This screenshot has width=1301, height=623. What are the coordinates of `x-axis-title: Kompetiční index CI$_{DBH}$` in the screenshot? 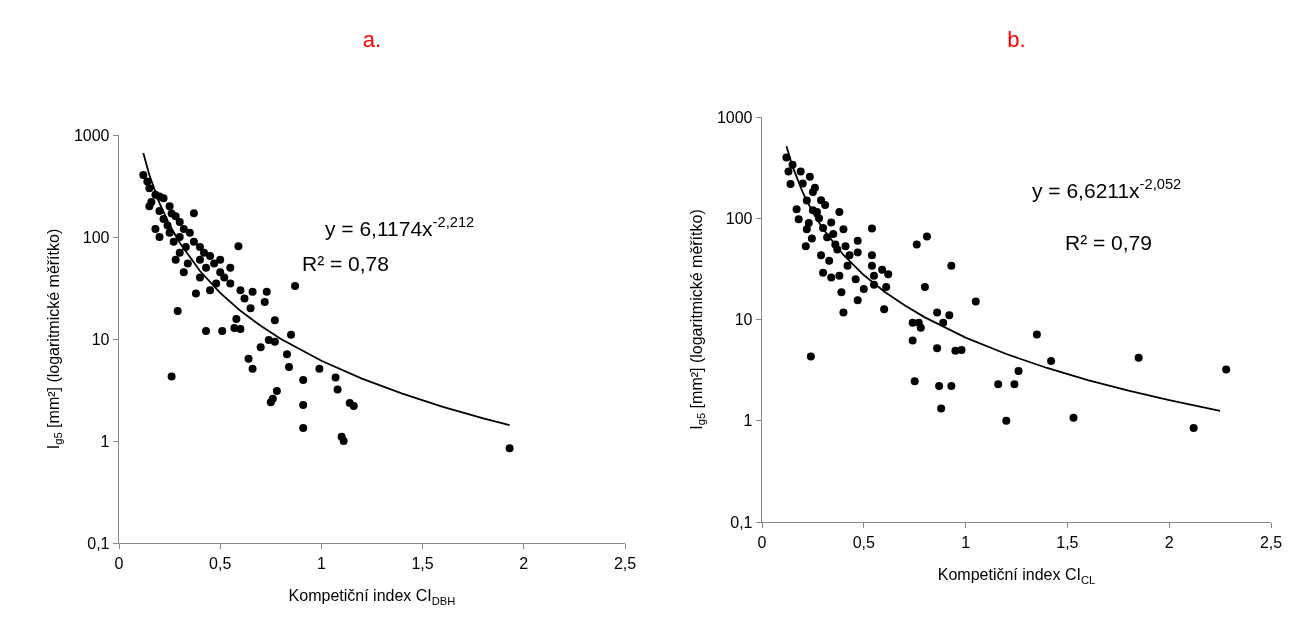 It's located at (372, 597).